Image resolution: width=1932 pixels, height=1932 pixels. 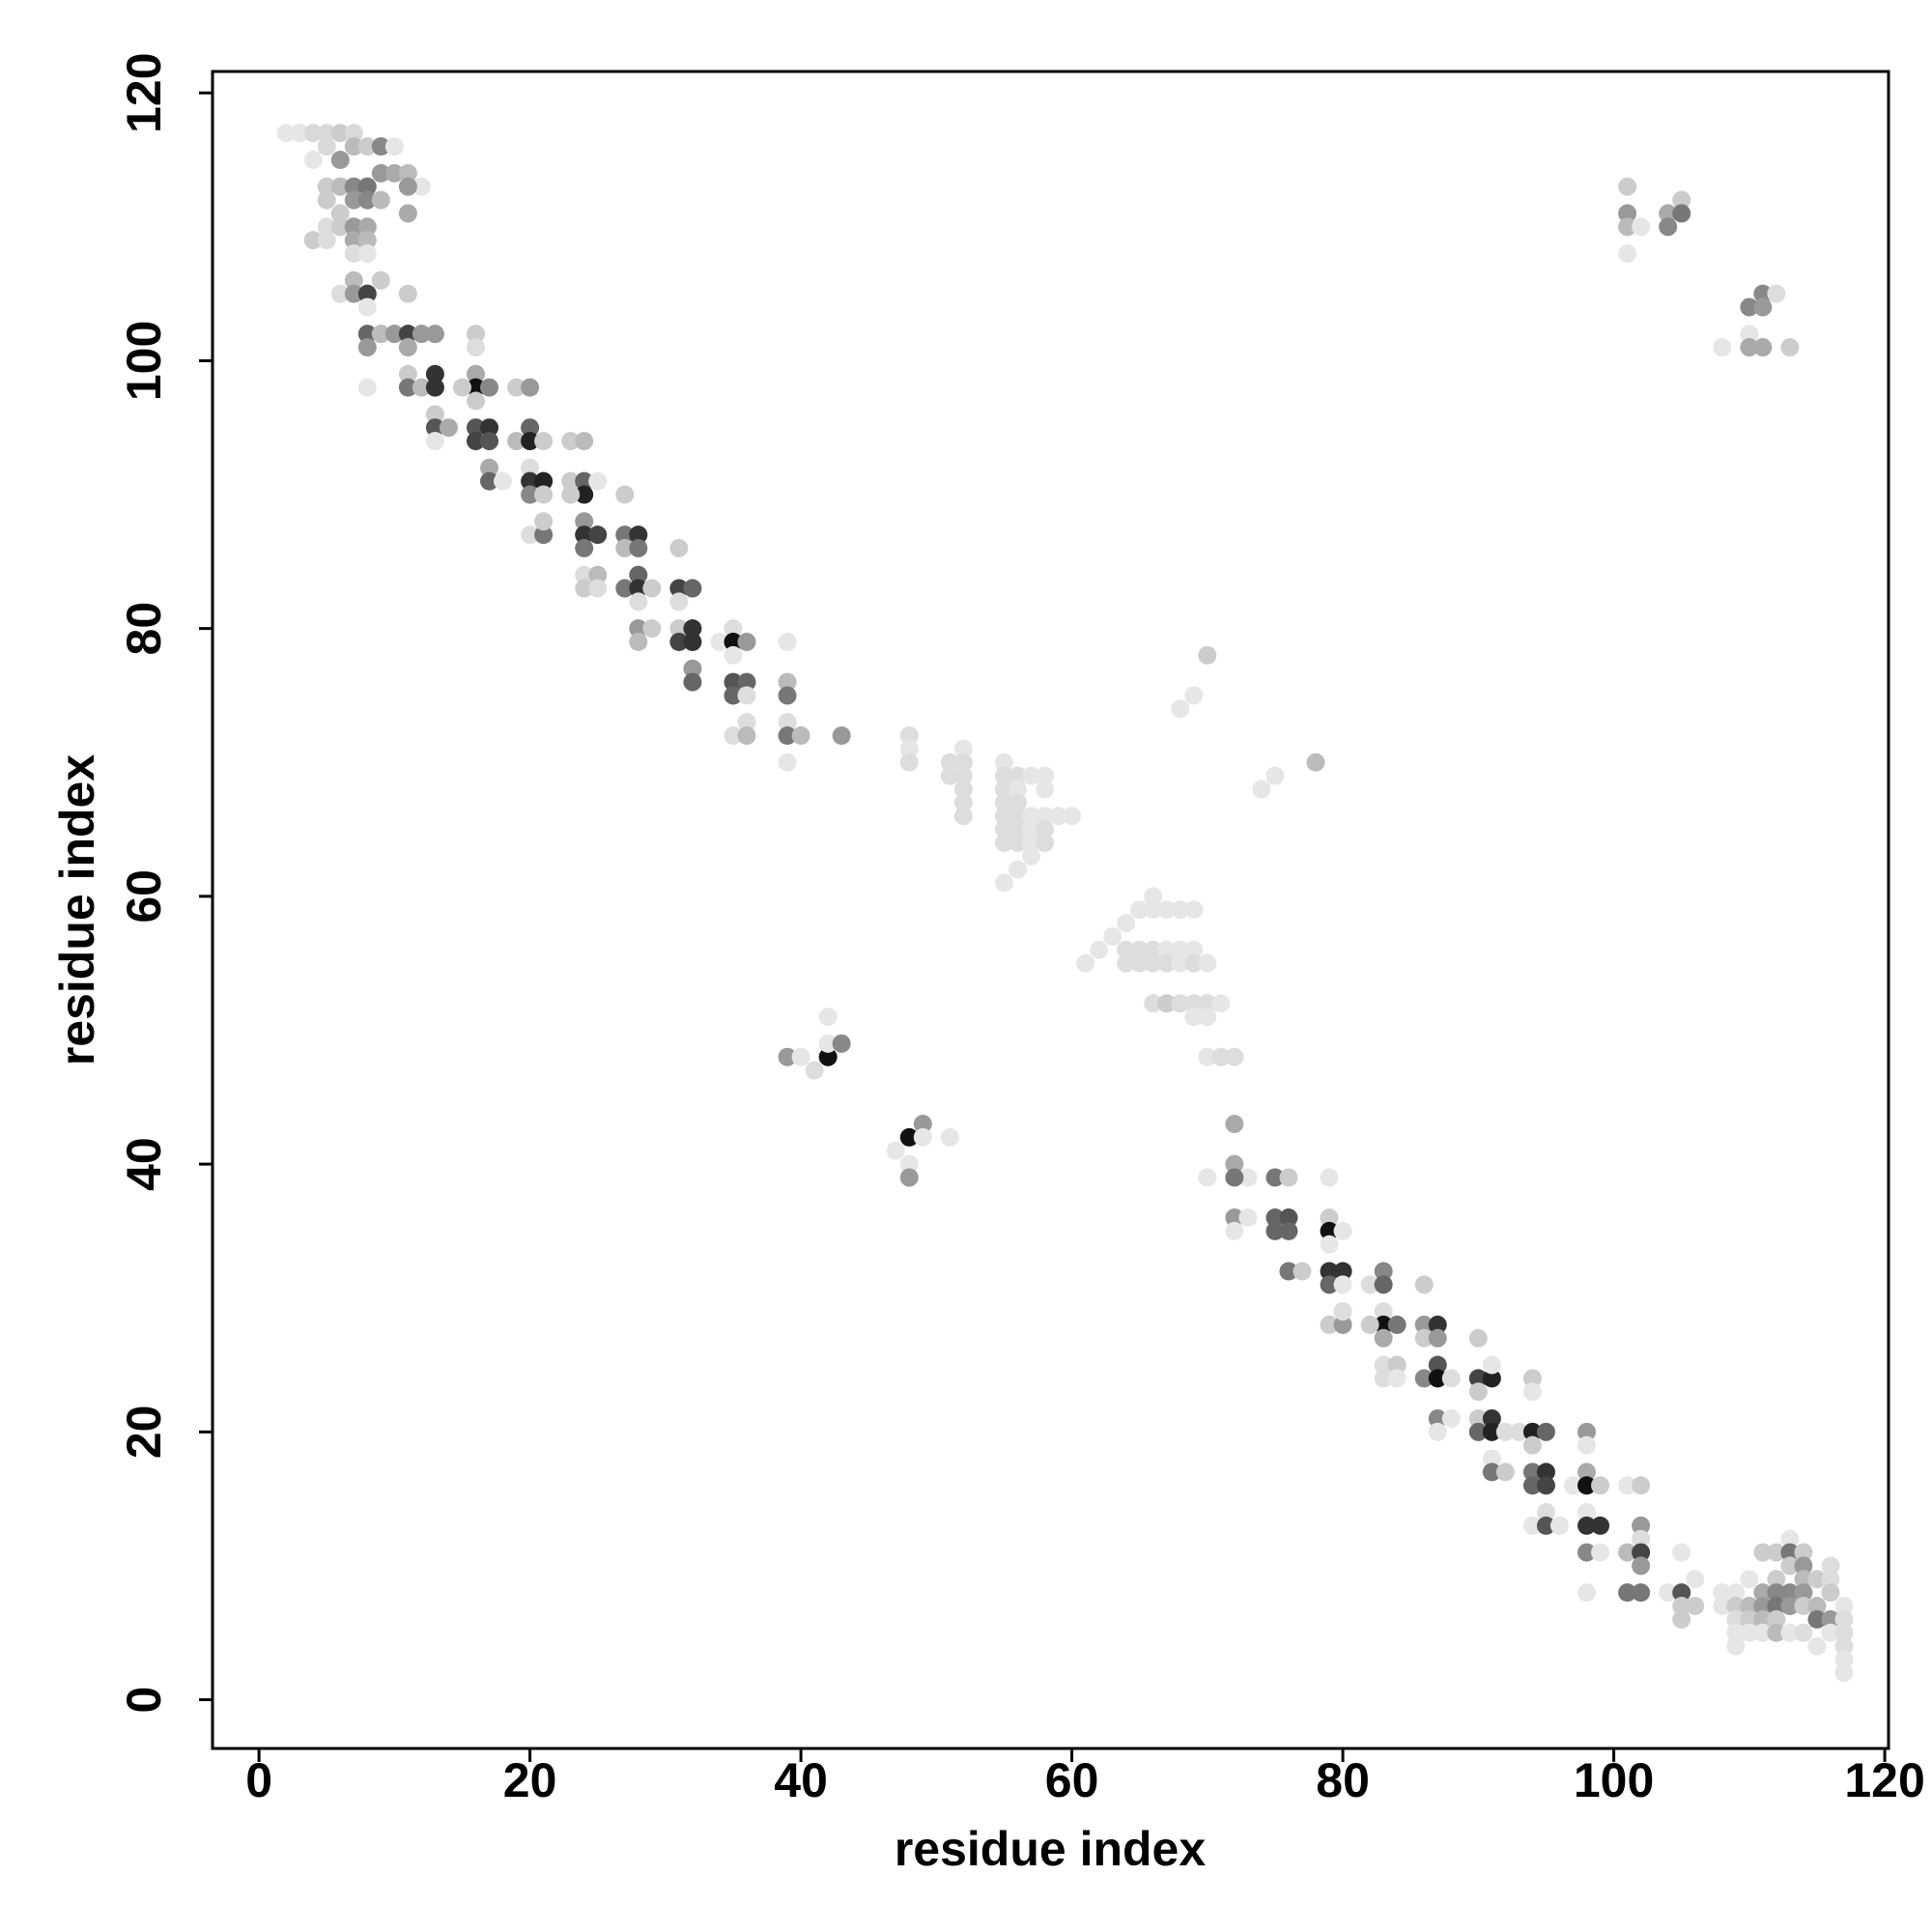 I want to click on y-tick-label: 20, so click(x=144, y=1433).